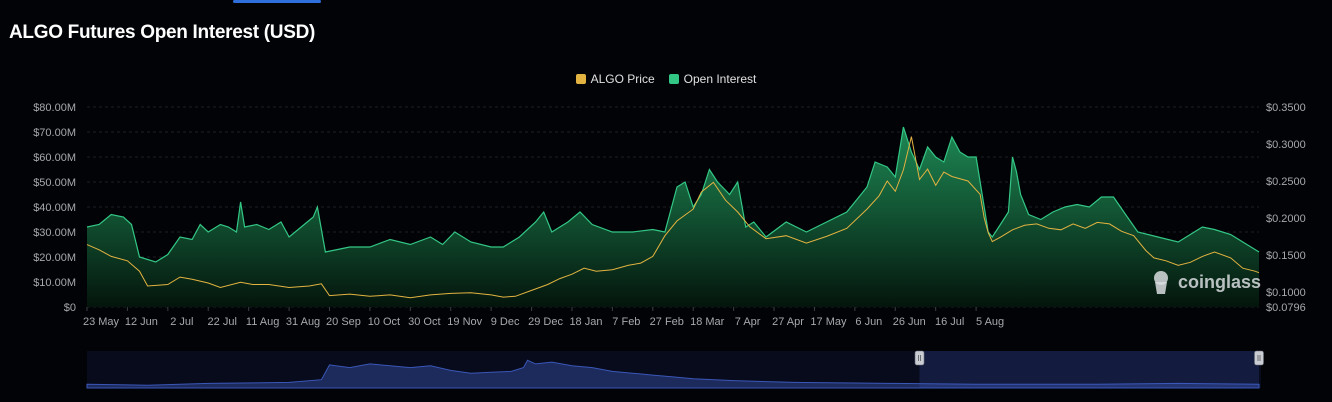 This screenshot has height=402, width=1332. I want to click on x-tick-label: 19 Nov, so click(464, 322).